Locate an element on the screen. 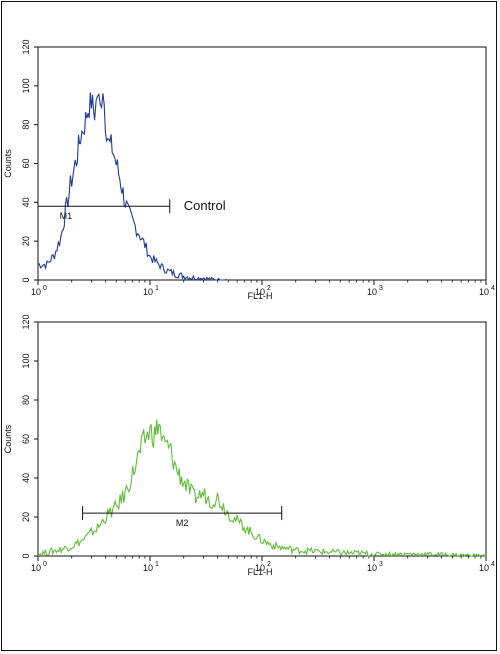 This screenshot has width=500, height=654. control-annotation: Control is located at coordinates (205, 205).